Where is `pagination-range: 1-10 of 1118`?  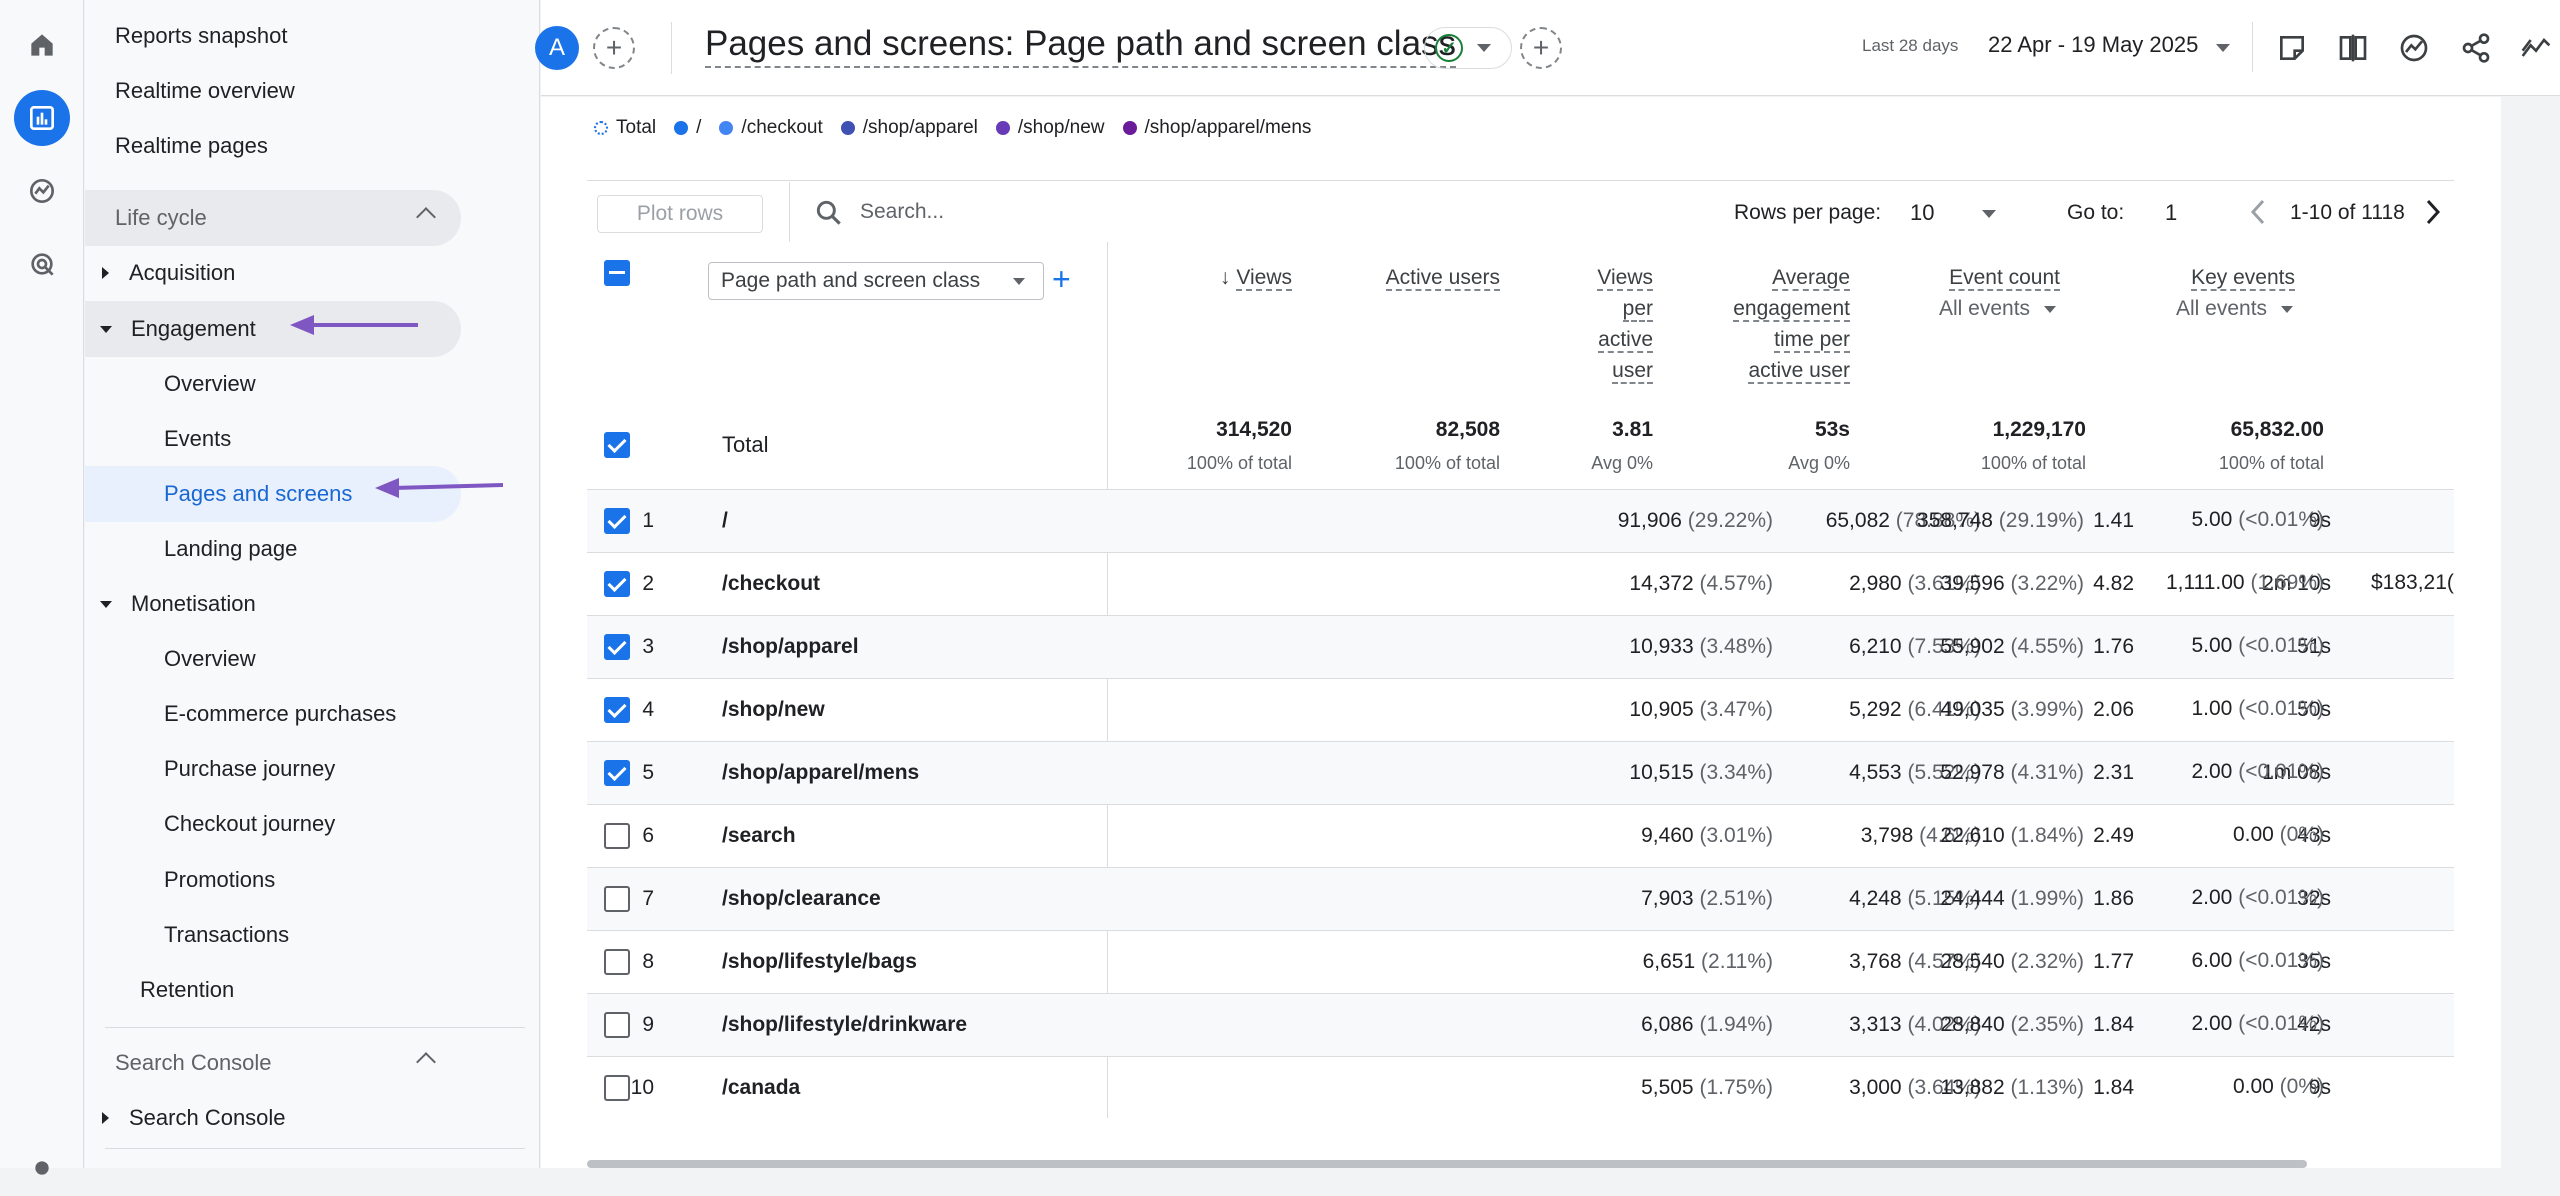
pagination-range: 1-10 of 1118 is located at coordinates (2347, 212).